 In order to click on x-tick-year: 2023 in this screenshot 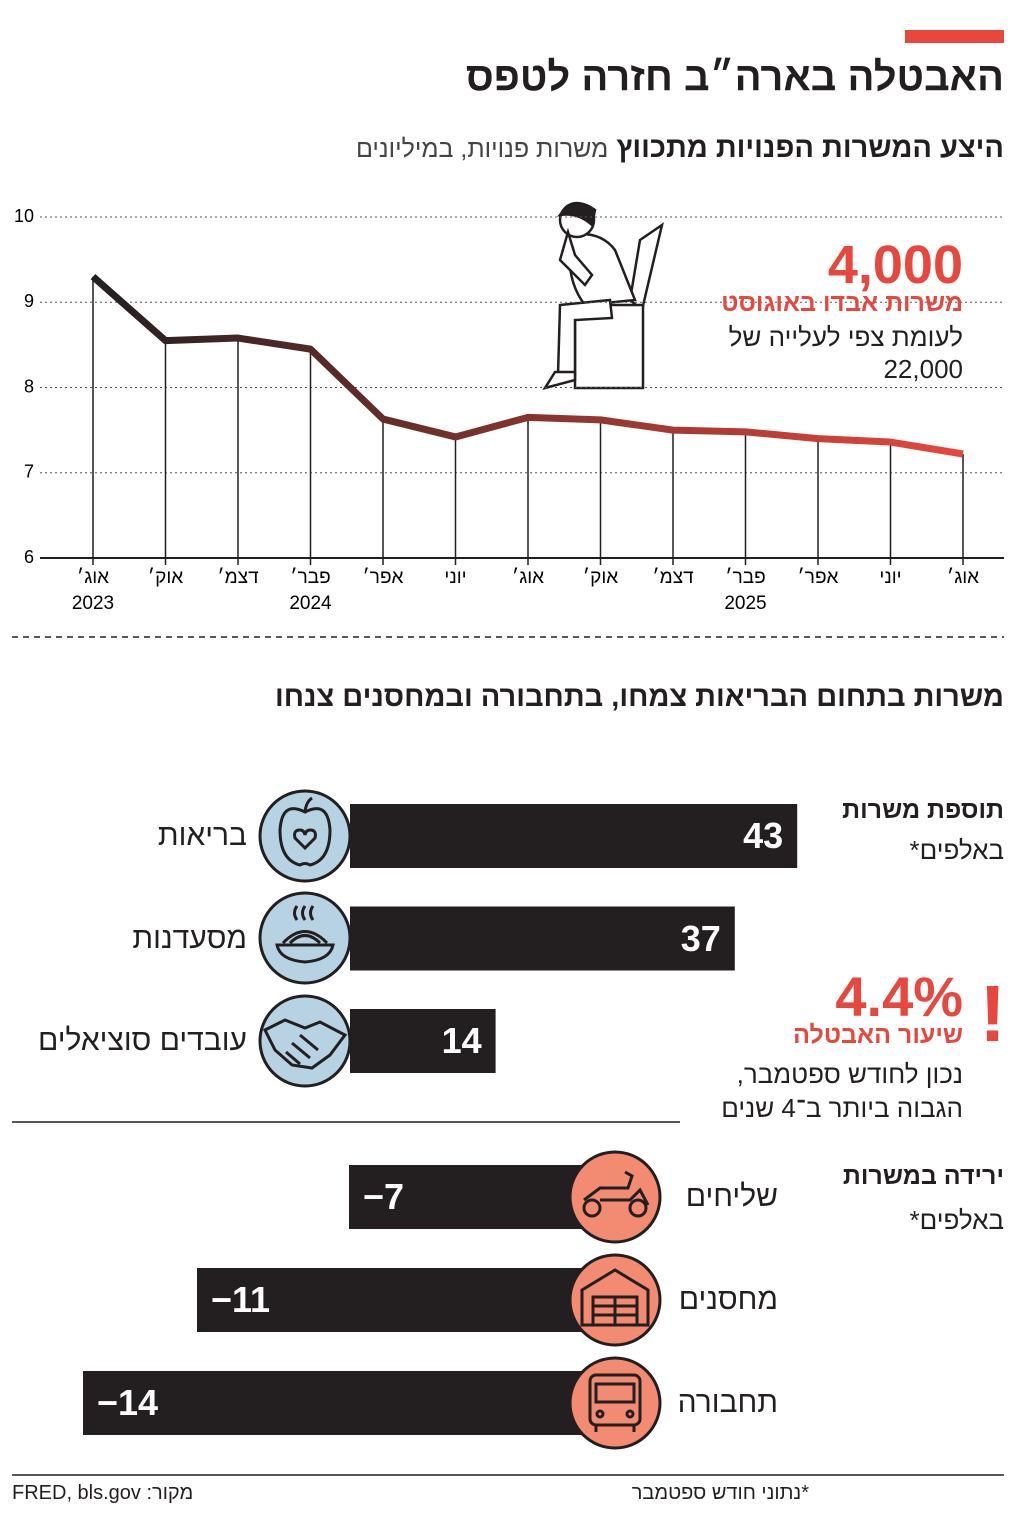, I will do `click(93, 603)`.